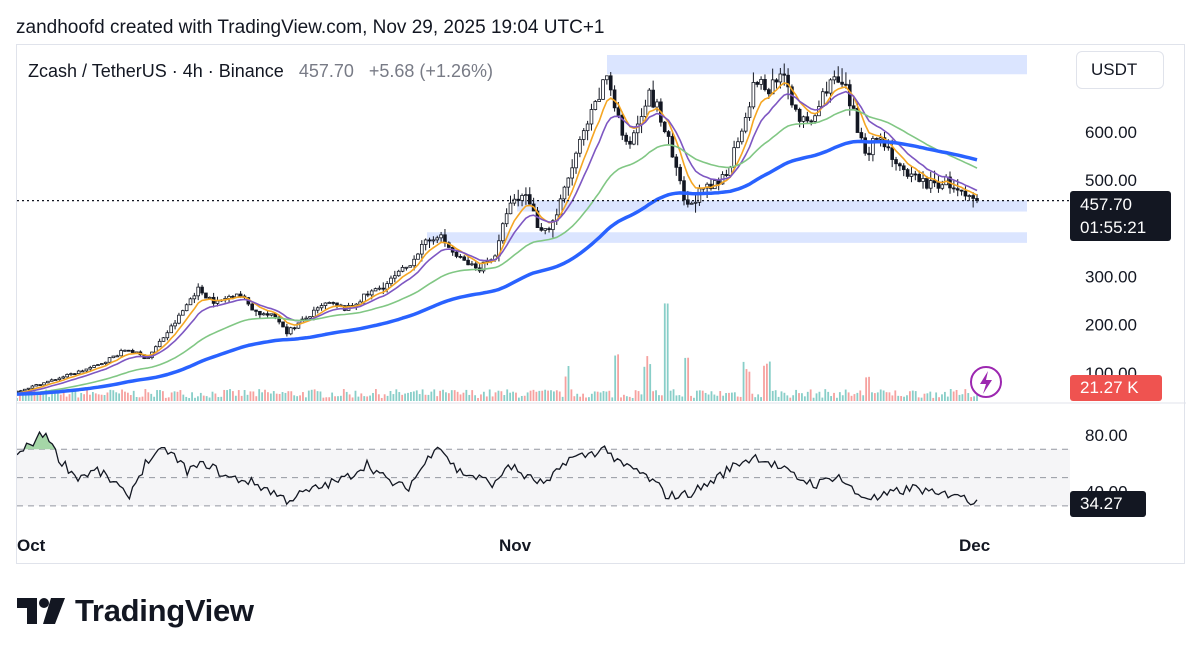  I want to click on last-price-value: 457.70, so click(1106, 204).